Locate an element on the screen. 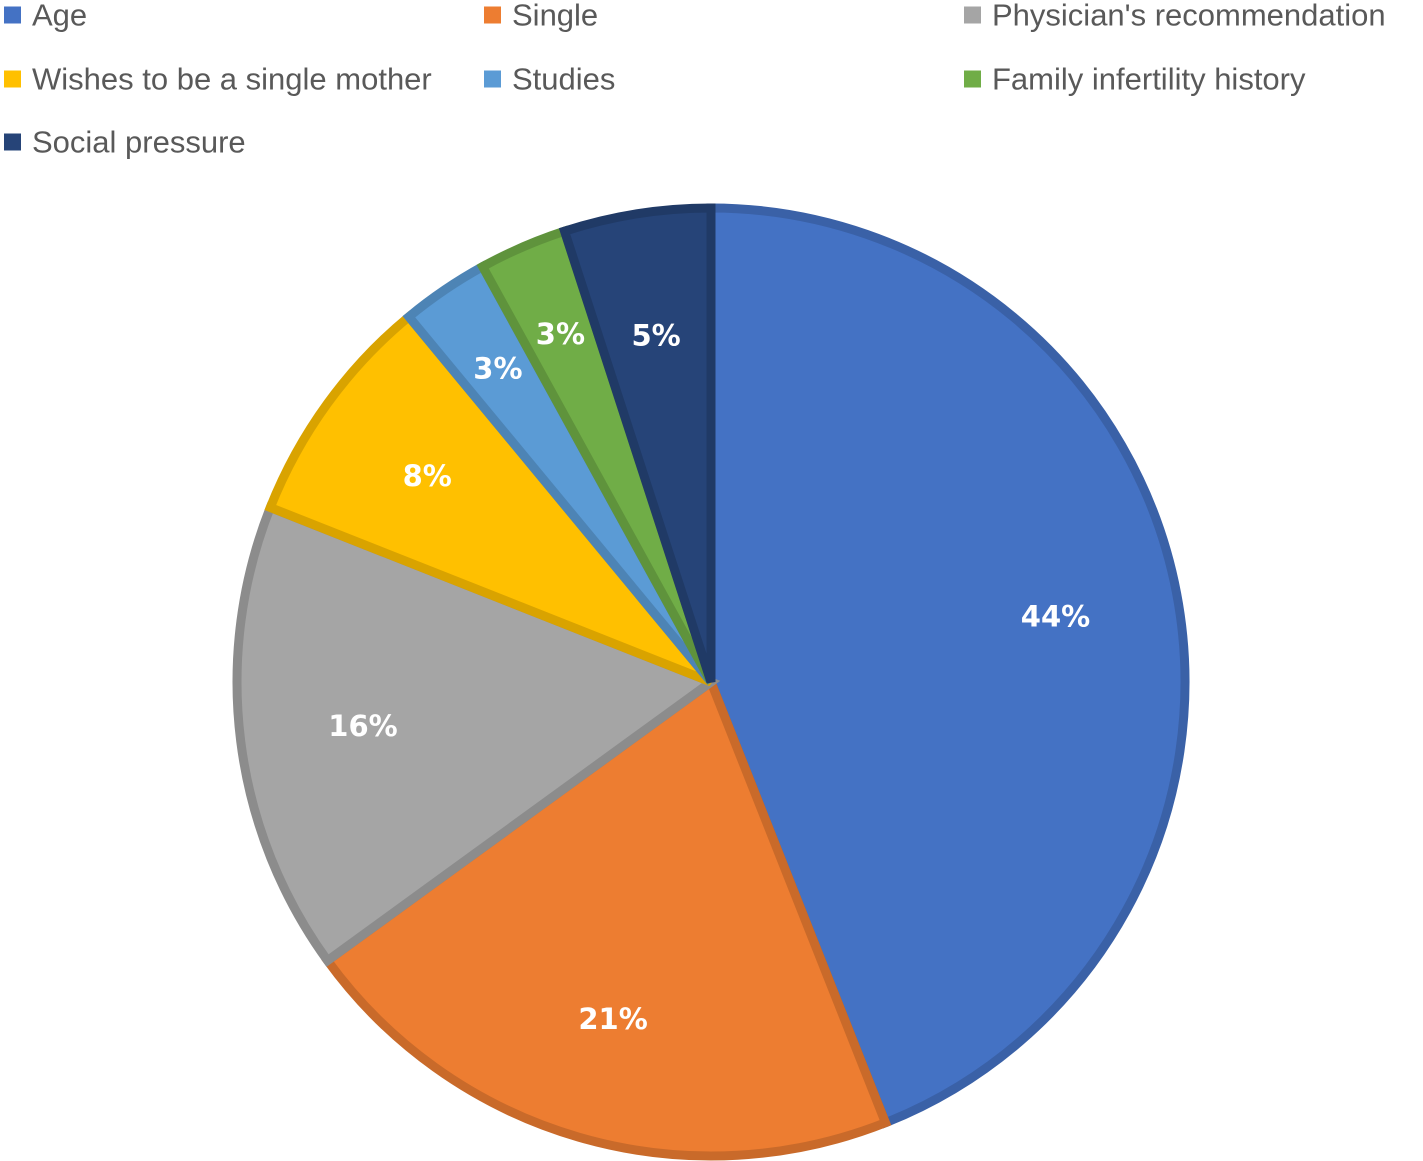  data-label-single: 21% is located at coordinates (612, 1019).